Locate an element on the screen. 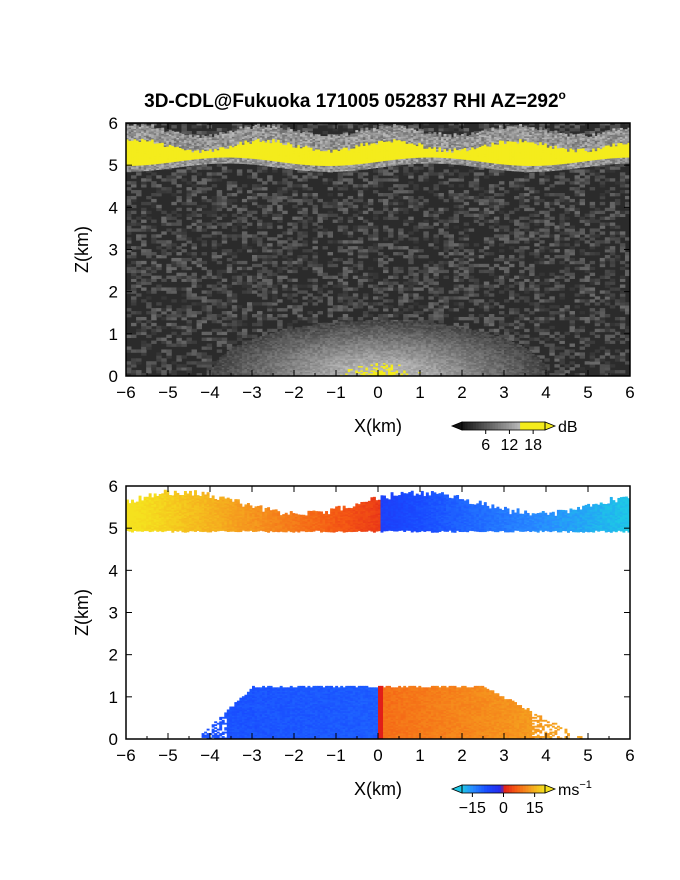 This screenshot has height=880, width=680. colorbar-tick-label: 12 is located at coordinates (510, 445).